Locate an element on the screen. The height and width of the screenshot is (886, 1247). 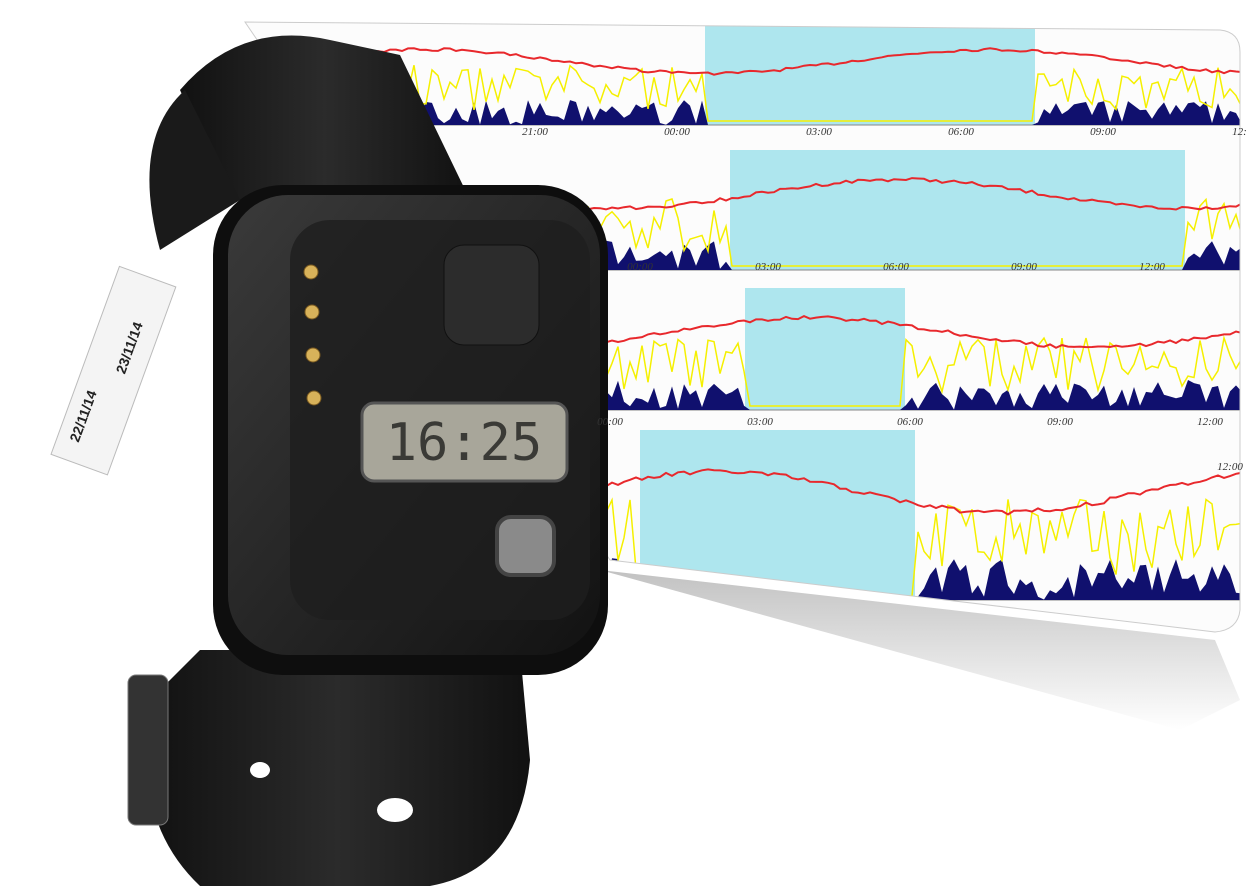
time-label: 21:00 is located at coordinates (535, 132).